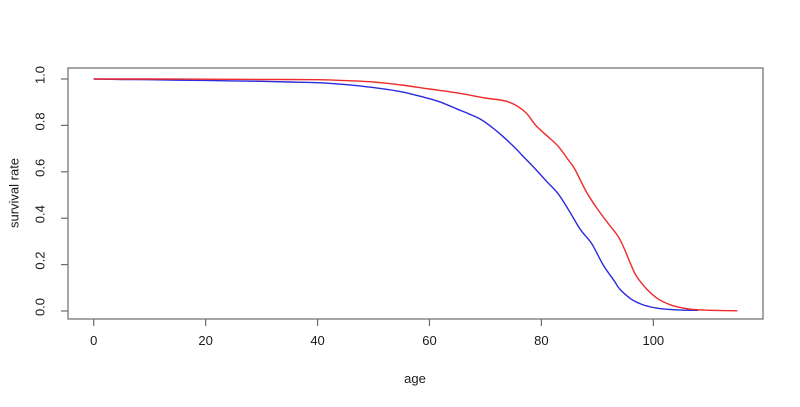 The image size is (800, 407). Describe the element at coordinates (14, 193) in the screenshot. I see `y-axis-title: survival rate` at that location.